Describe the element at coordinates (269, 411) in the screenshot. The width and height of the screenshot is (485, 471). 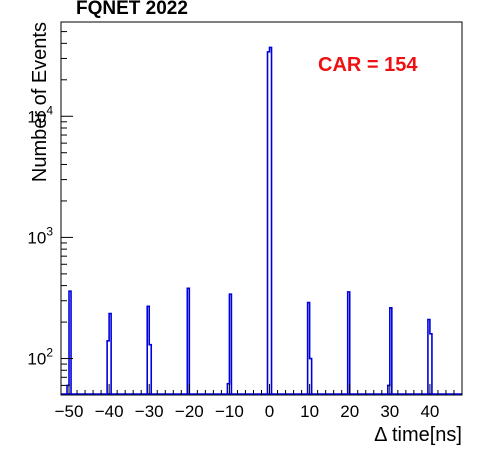
I see `x-tick-label: 0` at that location.